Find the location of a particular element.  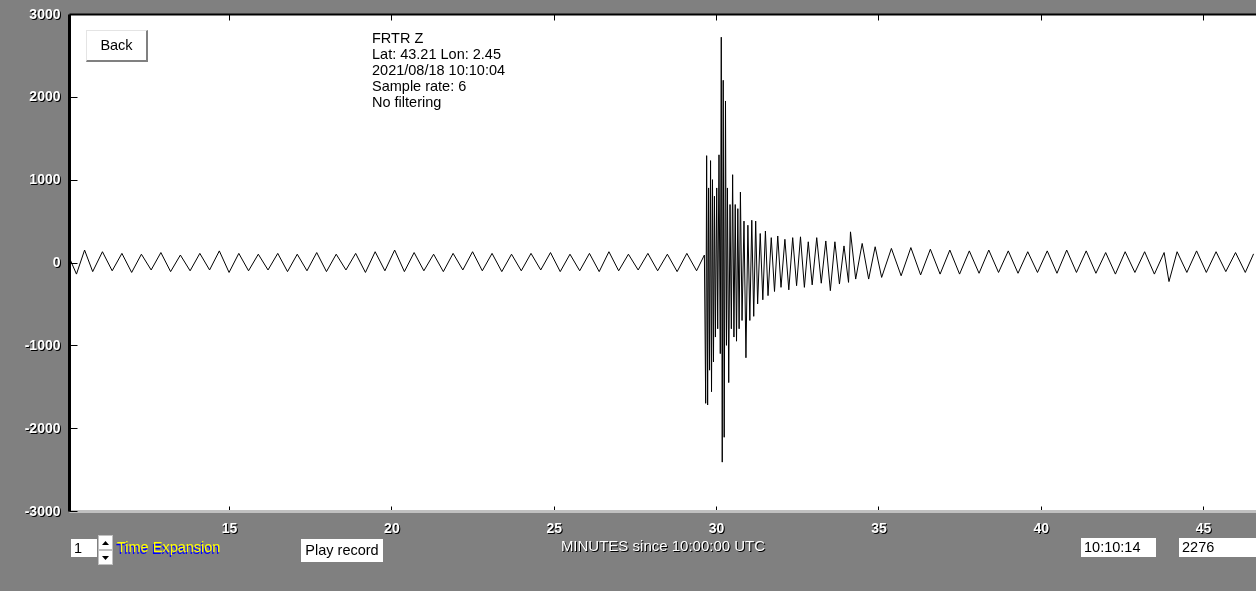

y-tick-label: 0 is located at coordinates (56, 262).